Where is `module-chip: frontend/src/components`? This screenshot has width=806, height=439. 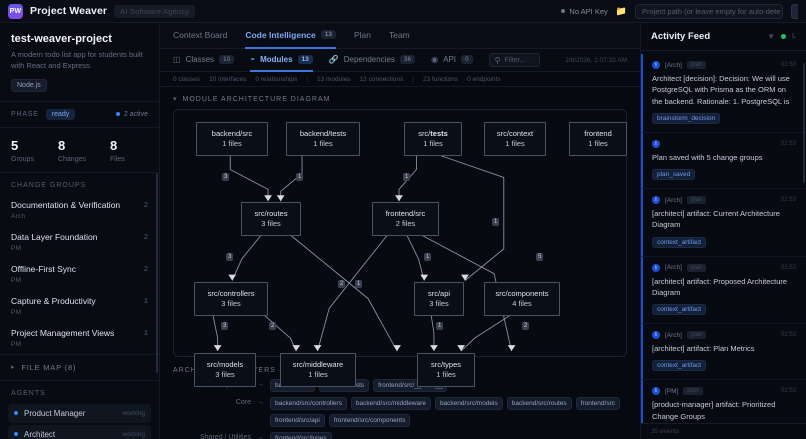 module-chip: frontend/src/components is located at coordinates (369, 420).